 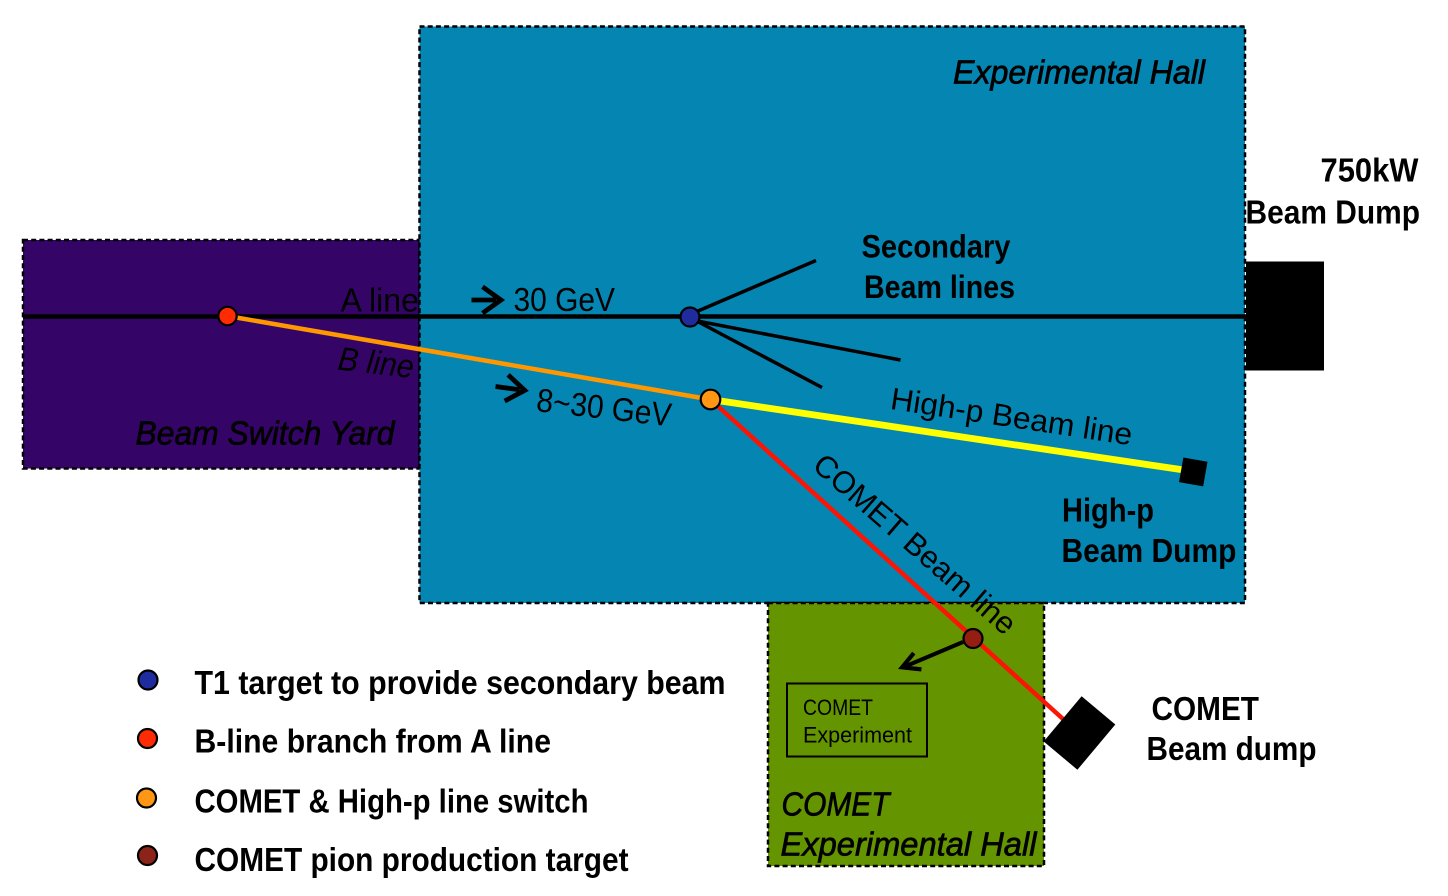 I want to click on svg-text: B-line branch from A line, so click(x=373, y=741).